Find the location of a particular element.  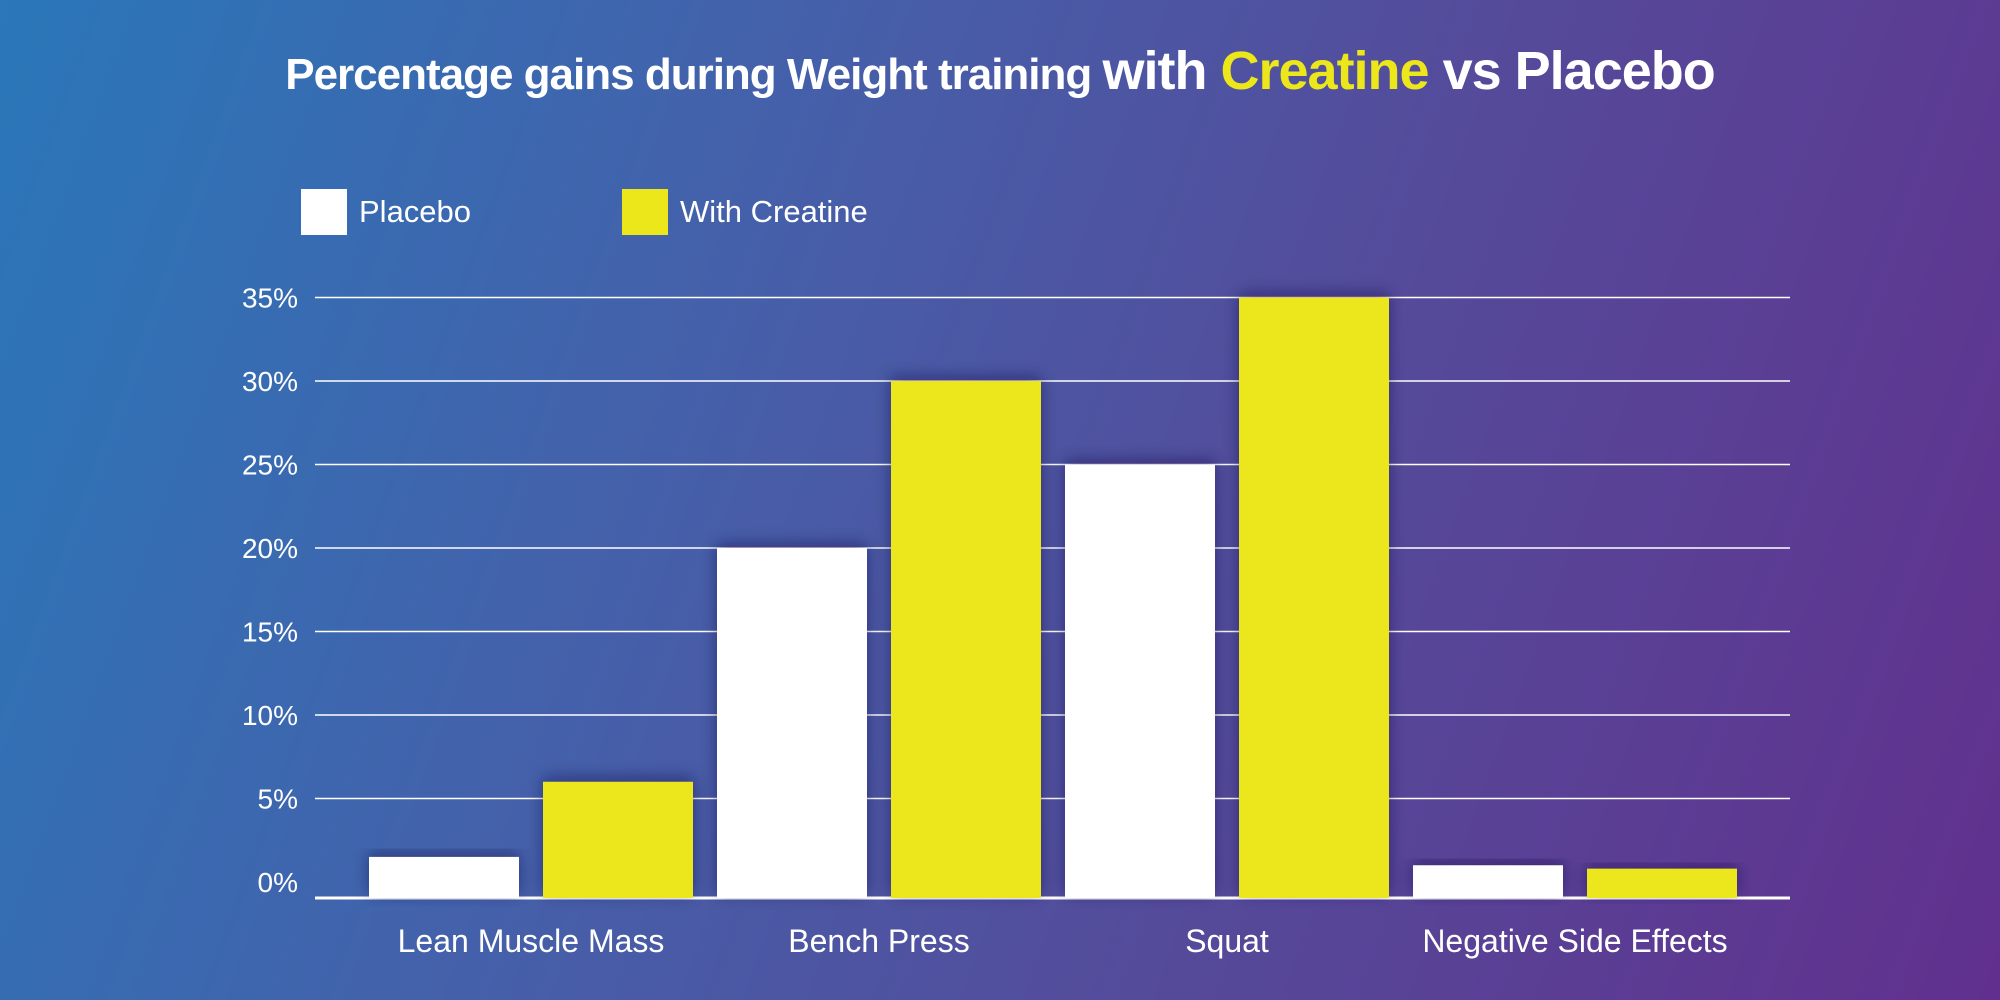

y-tick-label: 0% is located at coordinates (278, 882).